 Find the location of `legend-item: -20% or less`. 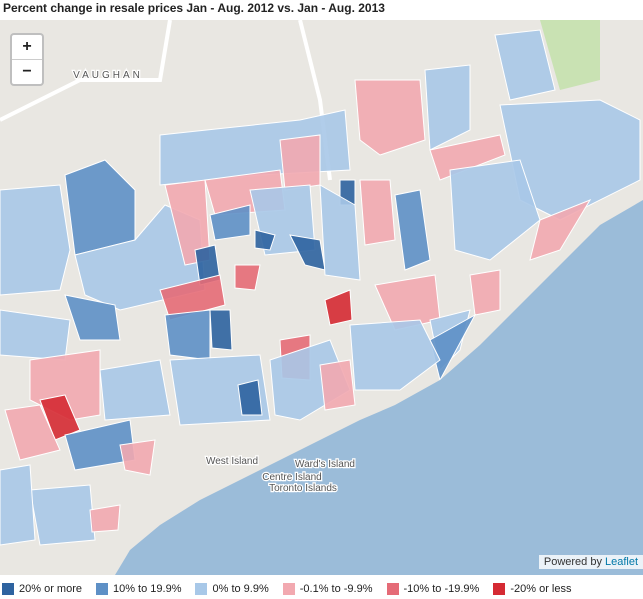

legend-item: -20% or less is located at coordinates (532, 589).